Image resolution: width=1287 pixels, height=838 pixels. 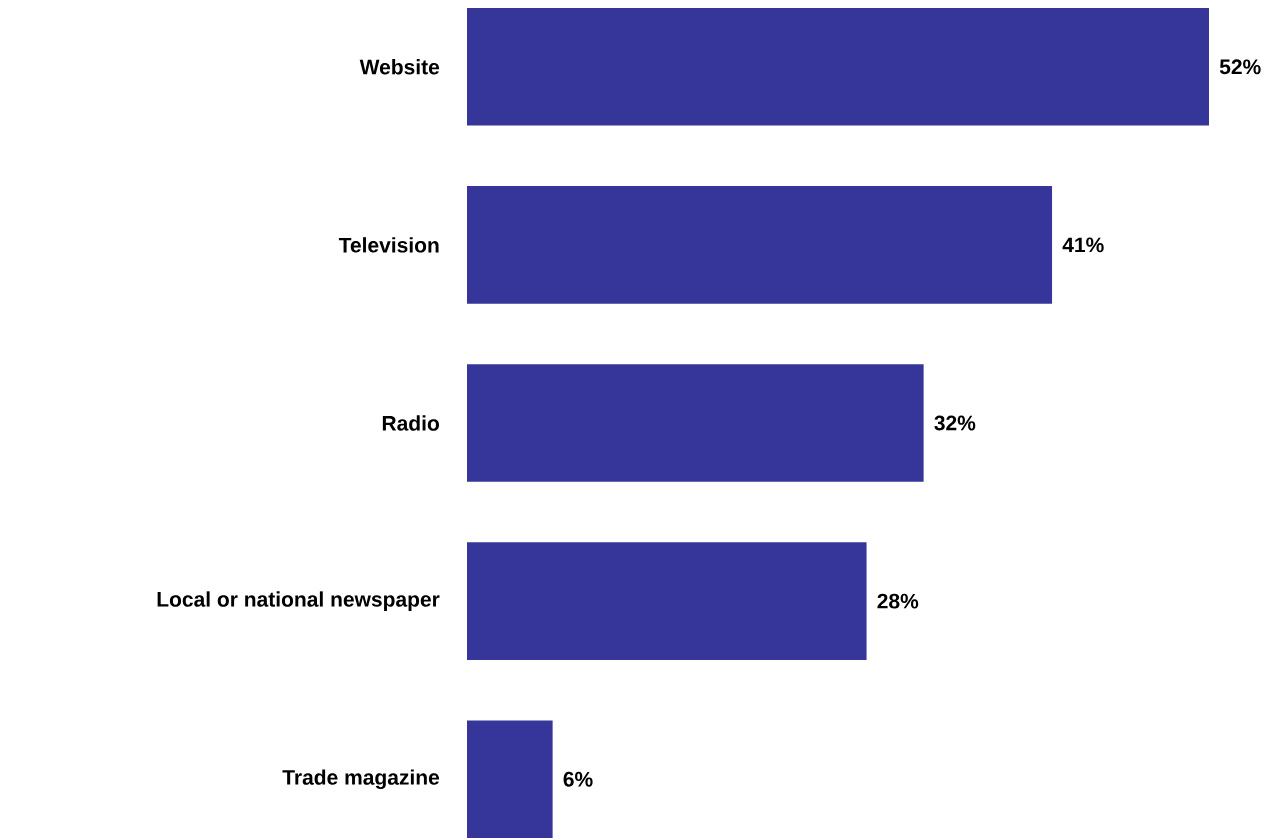 I want to click on data-label: 52%, so click(x=1240, y=67).